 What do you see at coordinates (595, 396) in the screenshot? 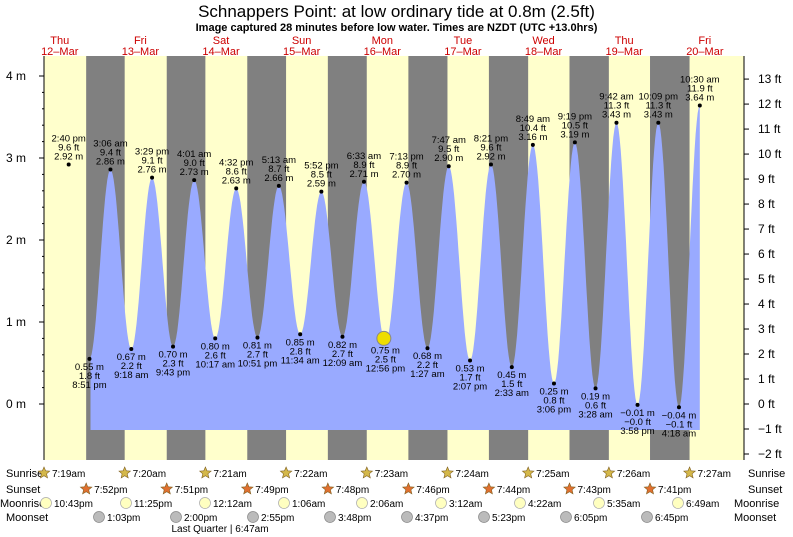
I see `low-tide-m: 0.19 m` at bounding box center [595, 396].